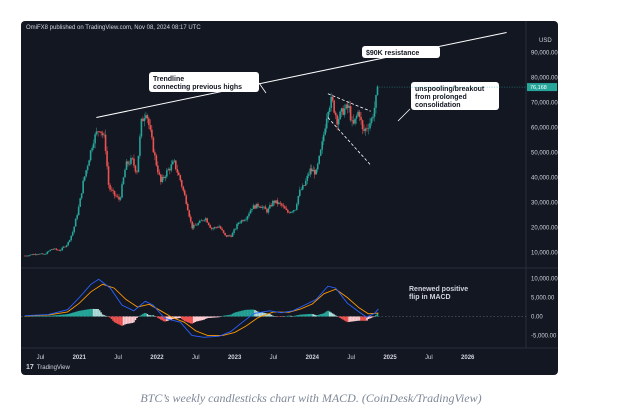 The width and height of the screenshot is (622, 420). What do you see at coordinates (349, 102) in the screenshot?
I see `wedge-upper-line` at bounding box center [349, 102].